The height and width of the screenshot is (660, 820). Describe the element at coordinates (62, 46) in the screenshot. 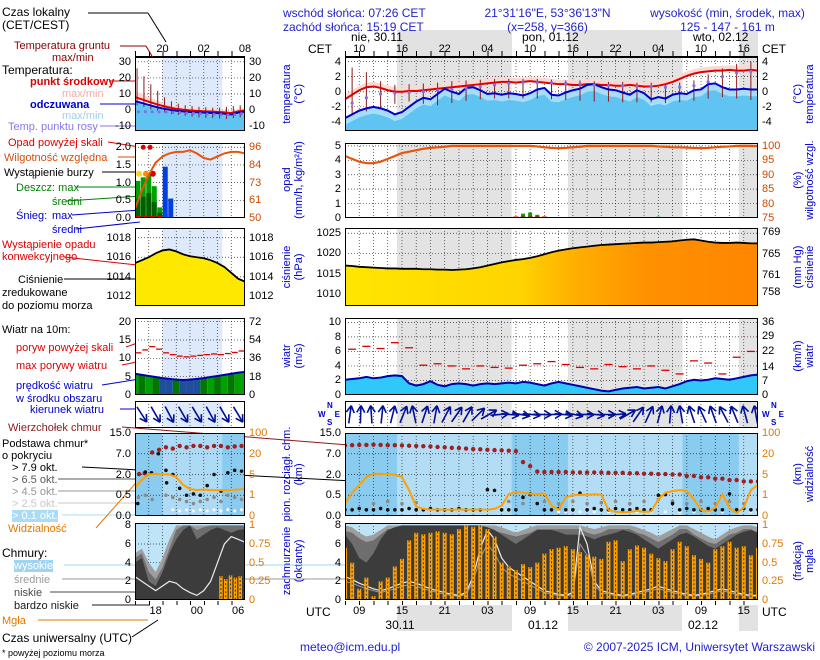

I see `legend-tg1: Temperatura gruntu` at that location.